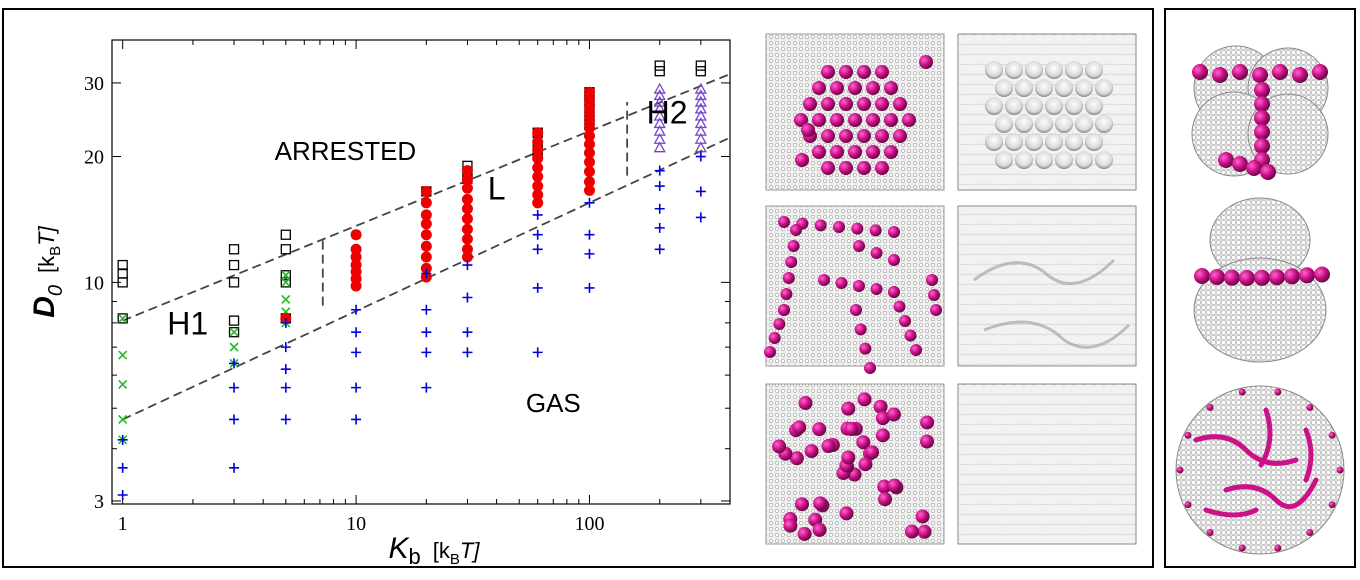  Describe the element at coordinates (94, 84) in the screenshot. I see `y-tick-label: 30` at that location.